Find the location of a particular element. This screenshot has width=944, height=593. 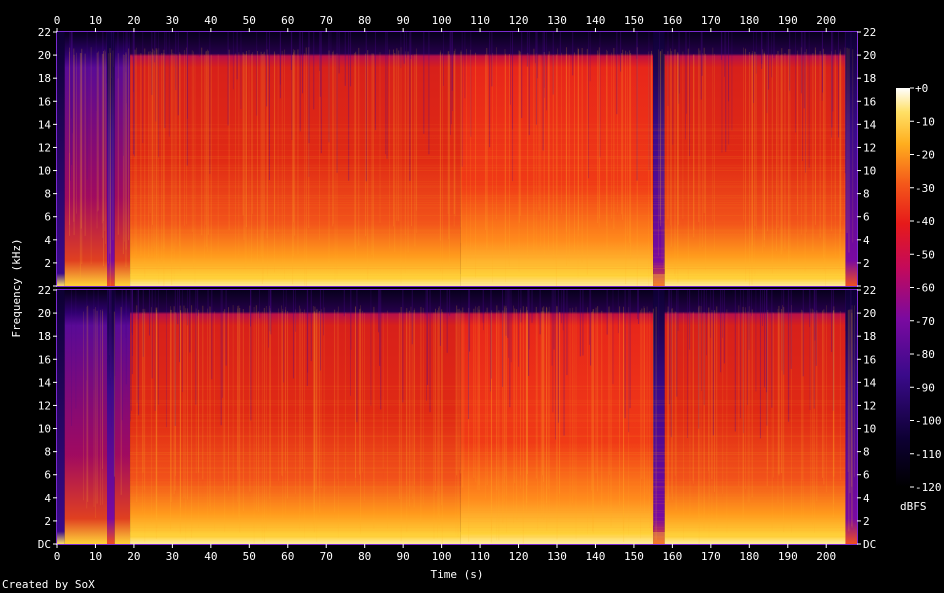

colorbar-tick-label: +0 is located at coordinates (921, 88).